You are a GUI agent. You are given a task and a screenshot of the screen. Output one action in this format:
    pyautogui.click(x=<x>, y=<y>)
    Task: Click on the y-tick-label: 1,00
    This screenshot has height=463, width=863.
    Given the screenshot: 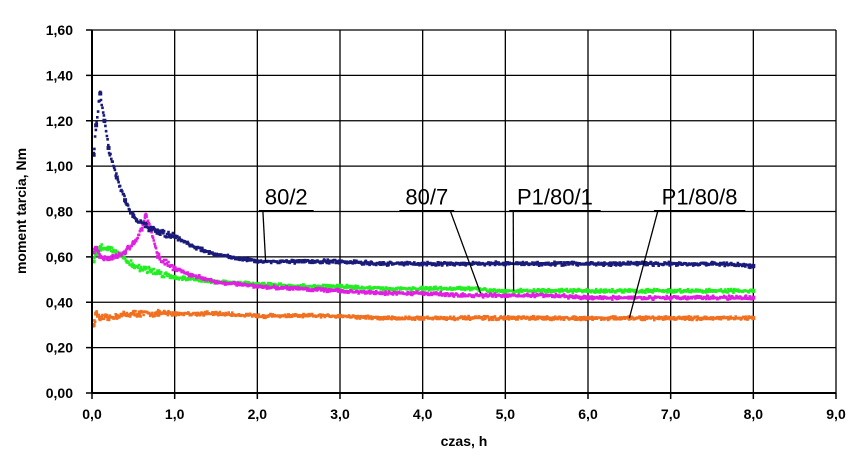 What is the action you would take?
    pyautogui.click(x=59, y=166)
    